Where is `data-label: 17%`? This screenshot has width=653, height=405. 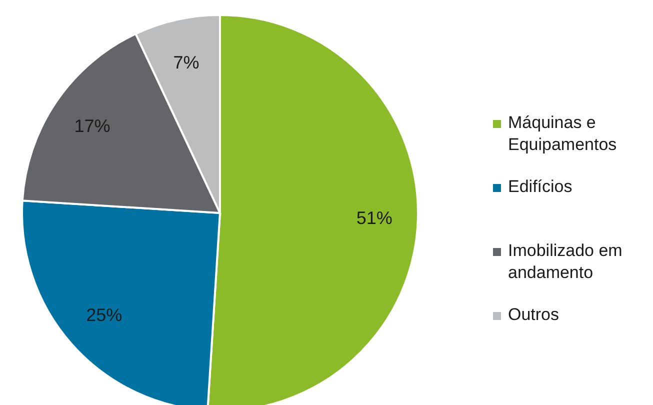 data-label: 17% is located at coordinates (92, 126).